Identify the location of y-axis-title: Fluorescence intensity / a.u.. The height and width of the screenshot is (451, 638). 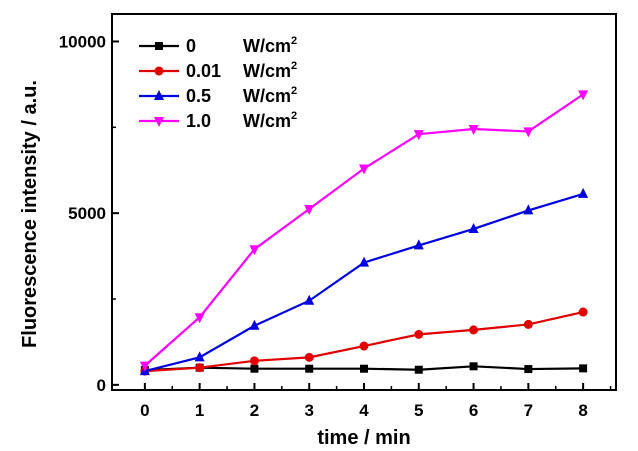
(30, 214).